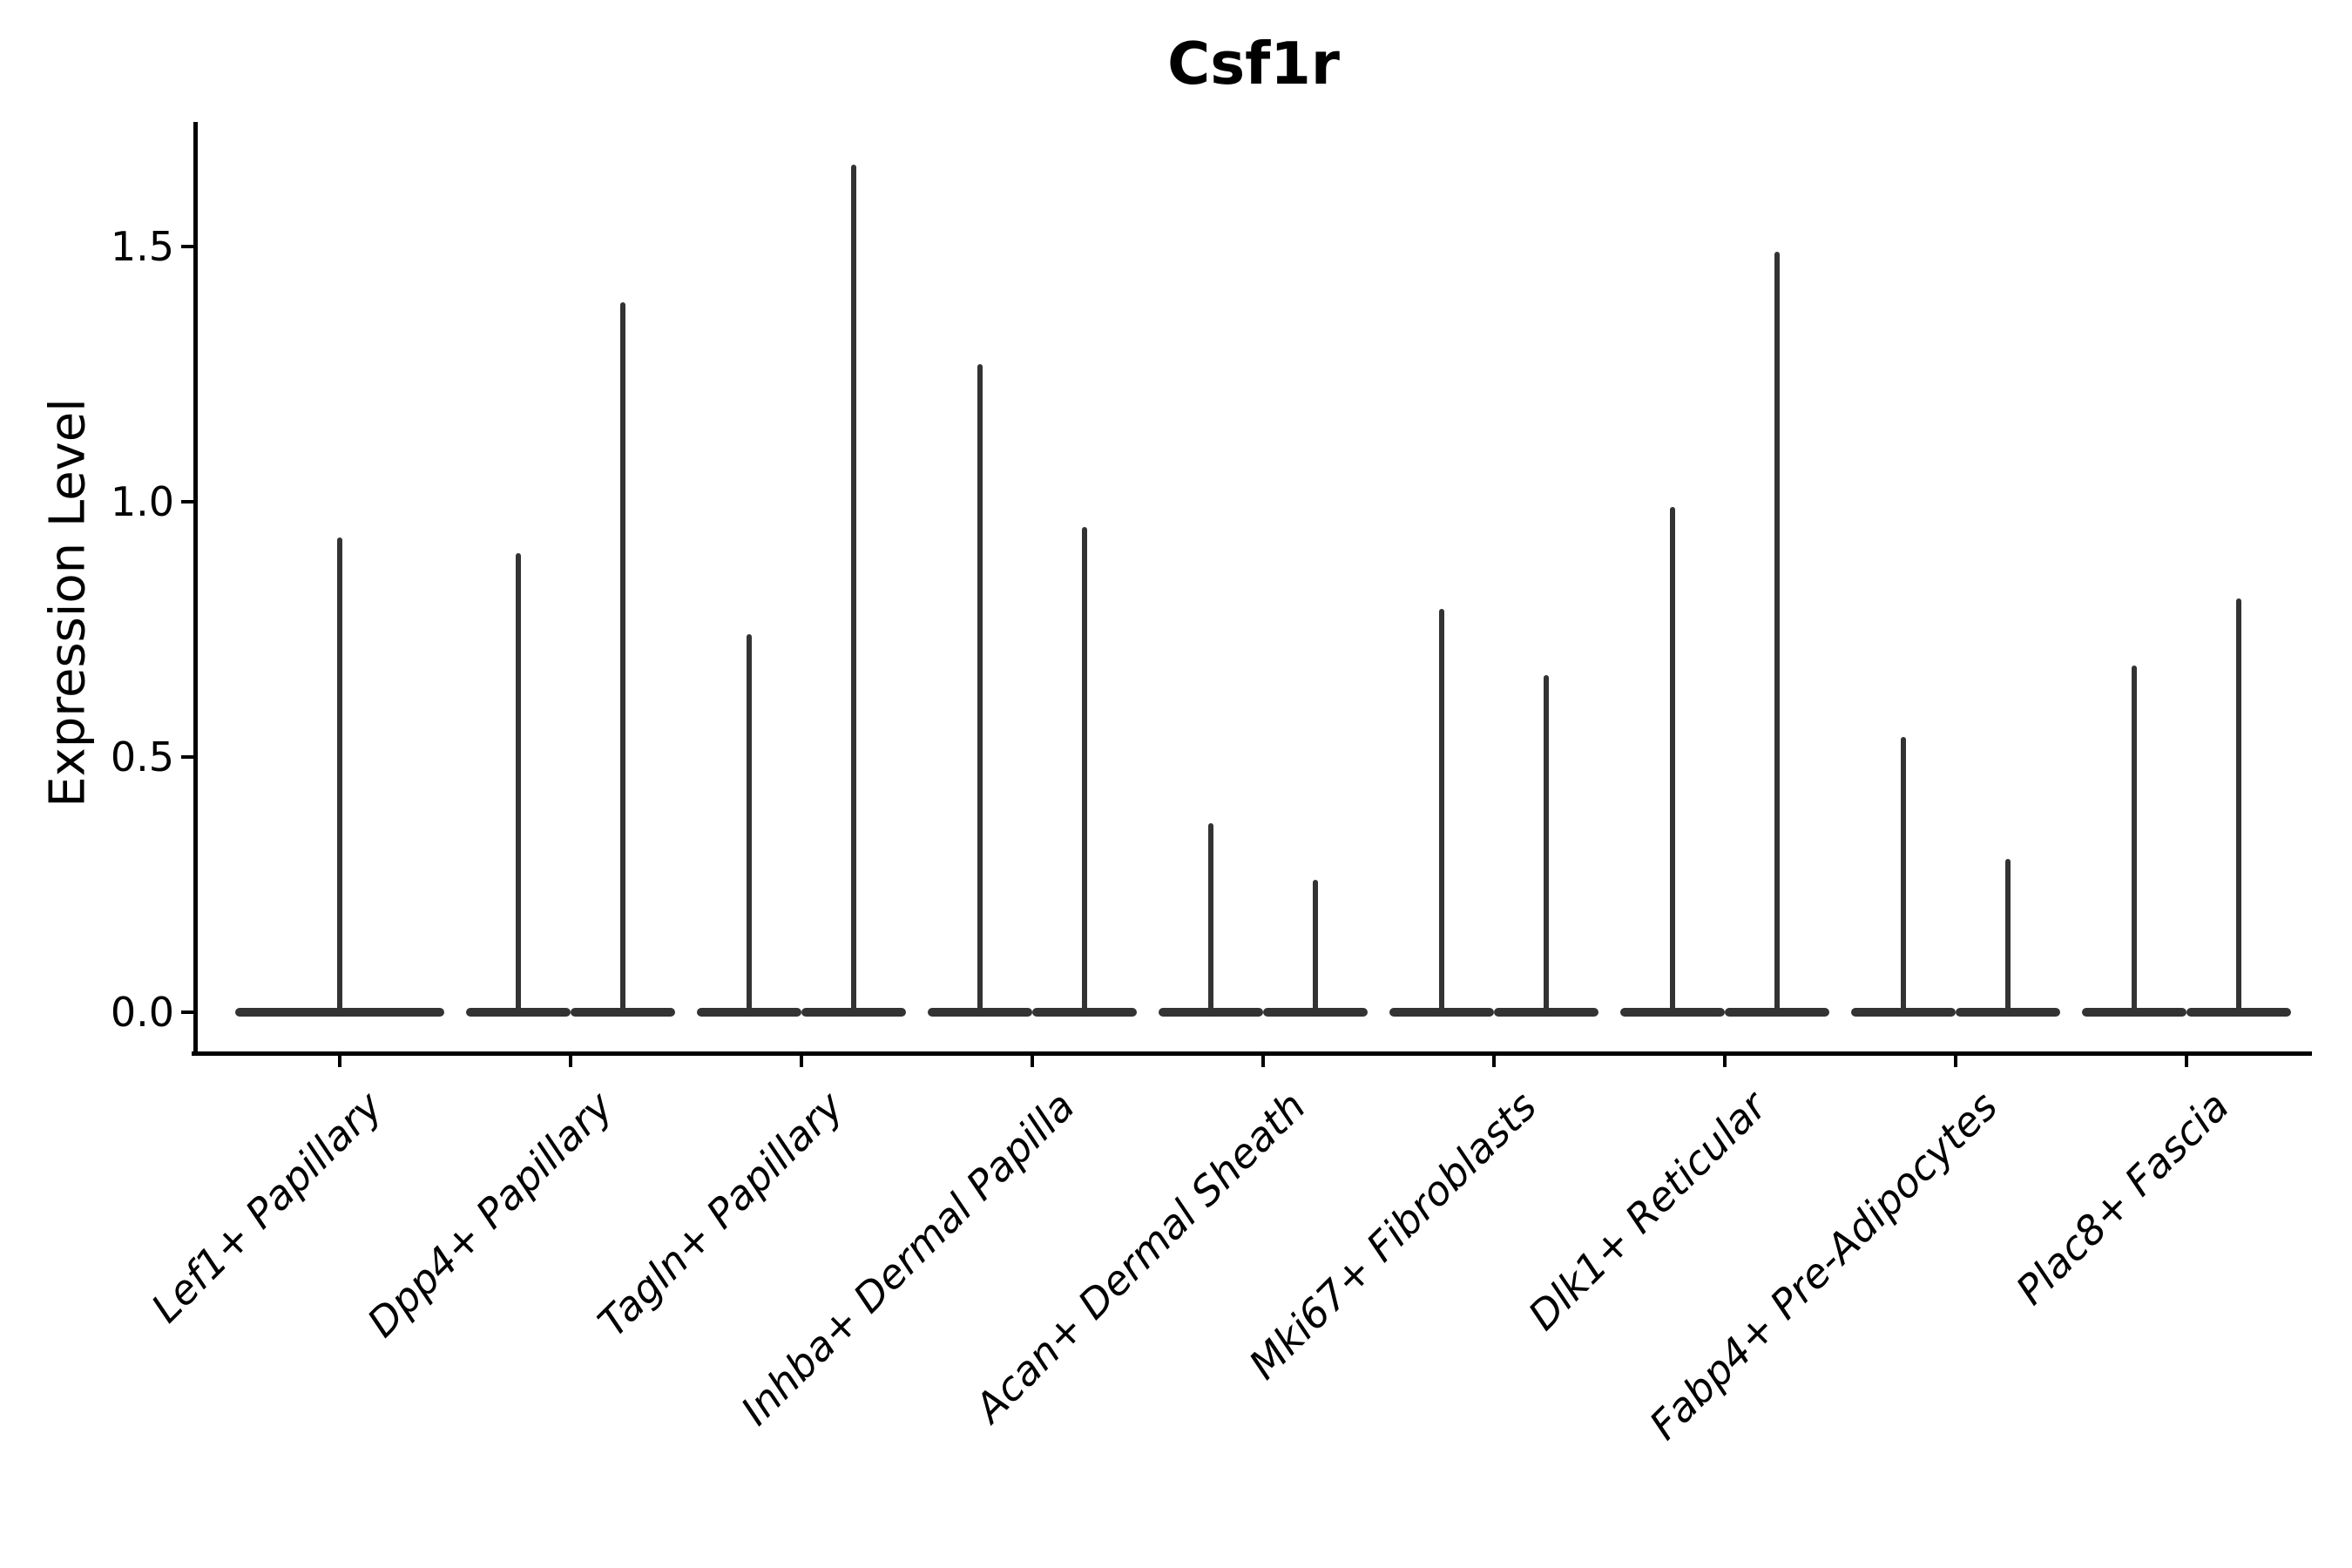 This screenshot has height=1568, width=2352. I want to click on y-tick-label: 0.0, so click(142, 1013).